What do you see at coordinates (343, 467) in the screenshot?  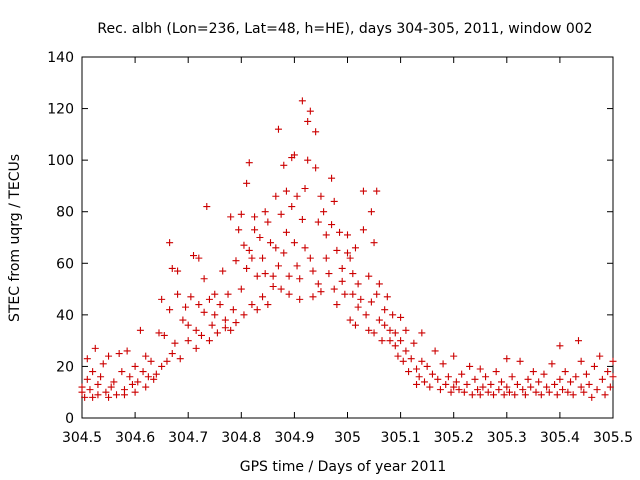 I see `x-axis-label: GPS time / Days of year 2011` at bounding box center [343, 467].